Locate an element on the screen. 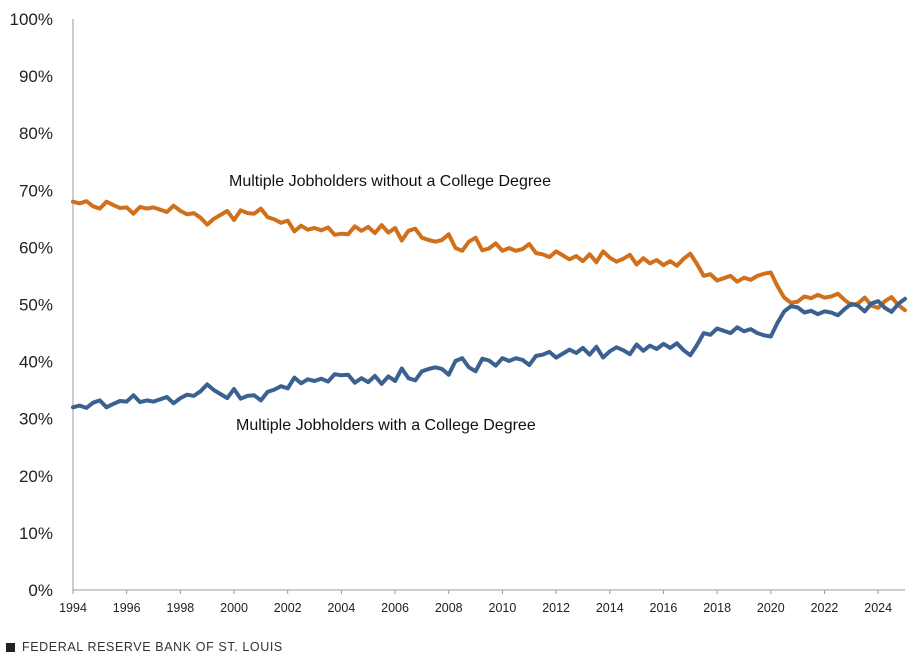  x-tick-label: 2024 is located at coordinates (878, 608).